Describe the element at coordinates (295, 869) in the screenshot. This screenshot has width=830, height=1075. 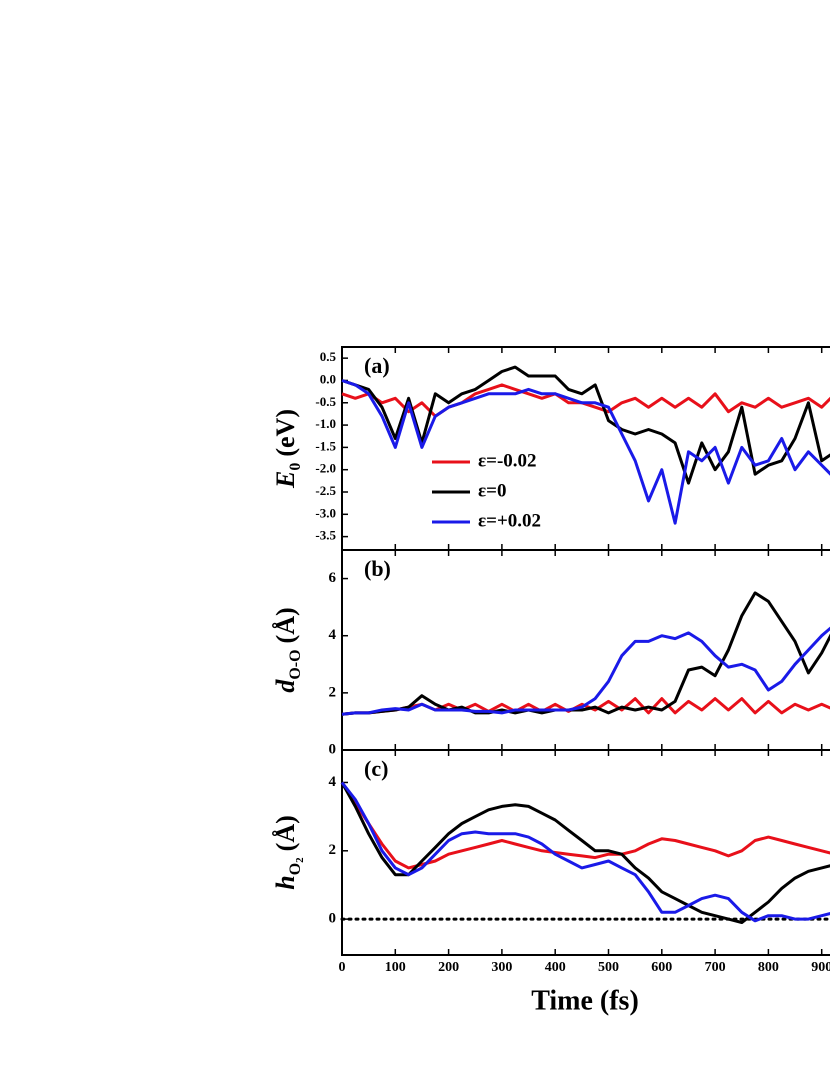
I see `y-label-subscript: O` at that location.